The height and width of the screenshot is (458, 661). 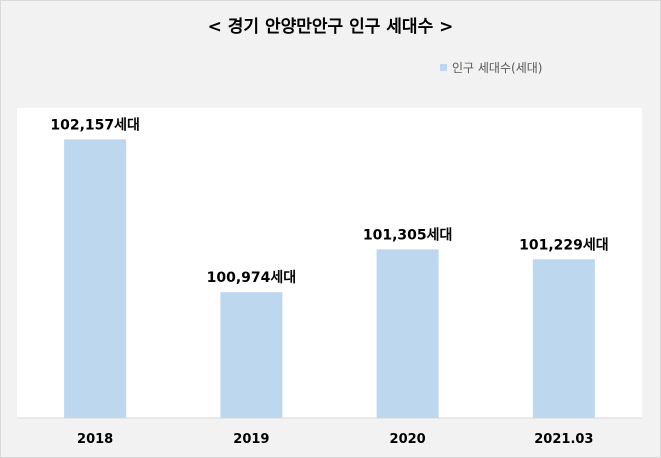 I want to click on bar-2019, so click(x=251, y=355).